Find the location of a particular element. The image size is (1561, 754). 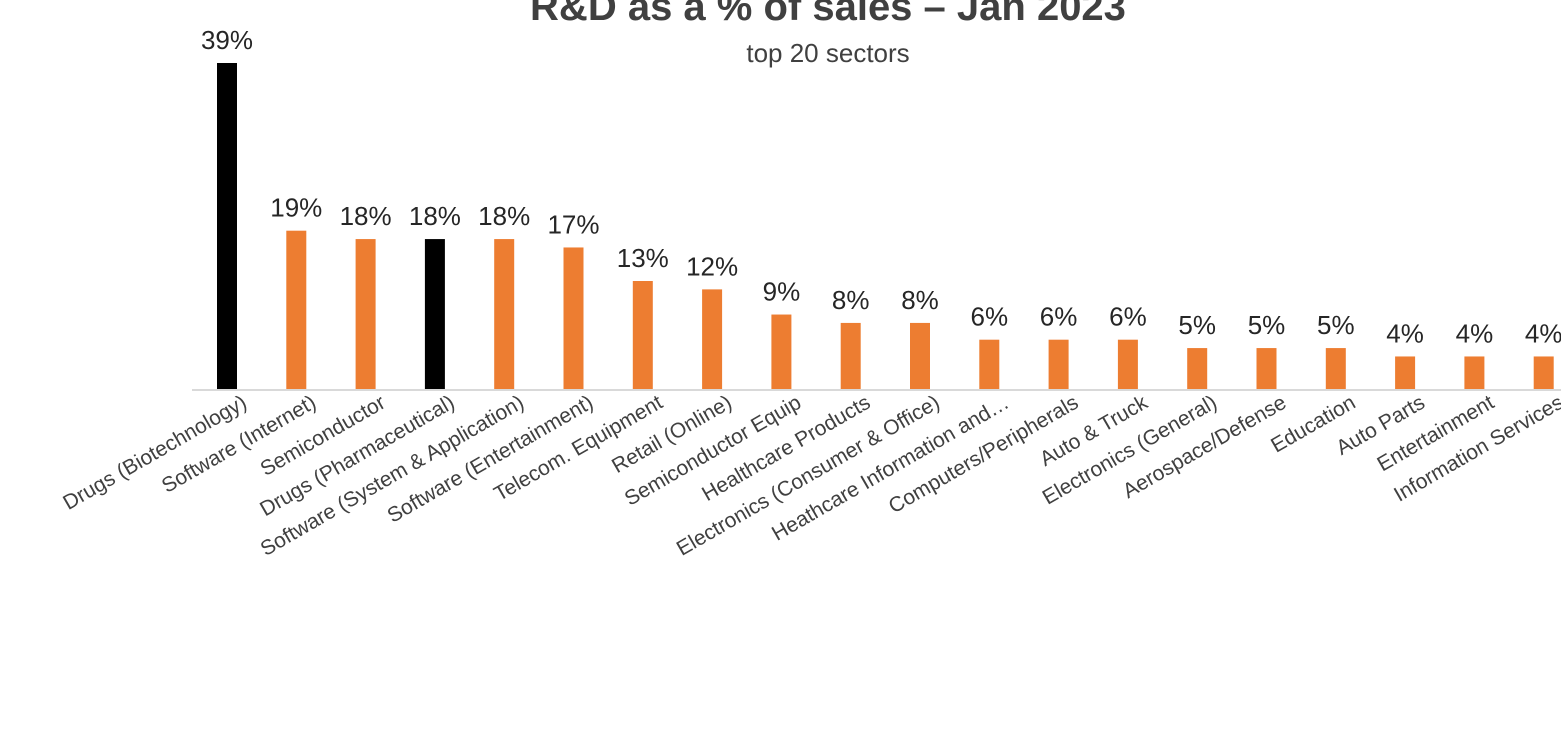

data-label-0: 39% is located at coordinates (227, 40).